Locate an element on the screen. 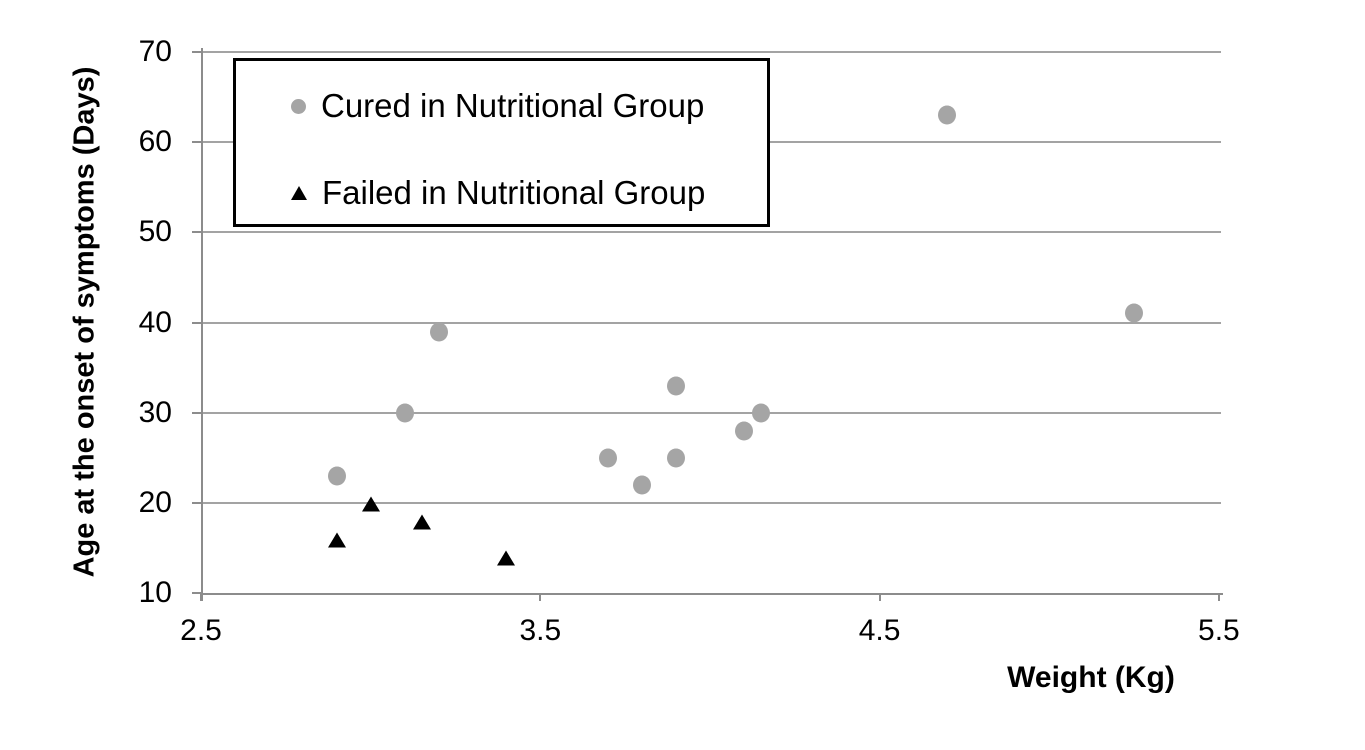  y-axis-title: Age at the onset of symptoms (Days) is located at coordinates (84, 322).